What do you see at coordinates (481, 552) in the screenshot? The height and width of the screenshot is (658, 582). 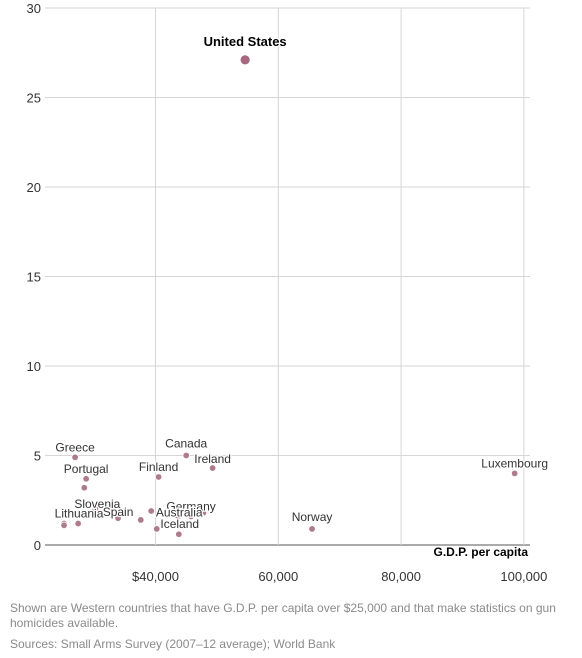 I see `x-axis-label: G.D.P. per capita` at bounding box center [481, 552].